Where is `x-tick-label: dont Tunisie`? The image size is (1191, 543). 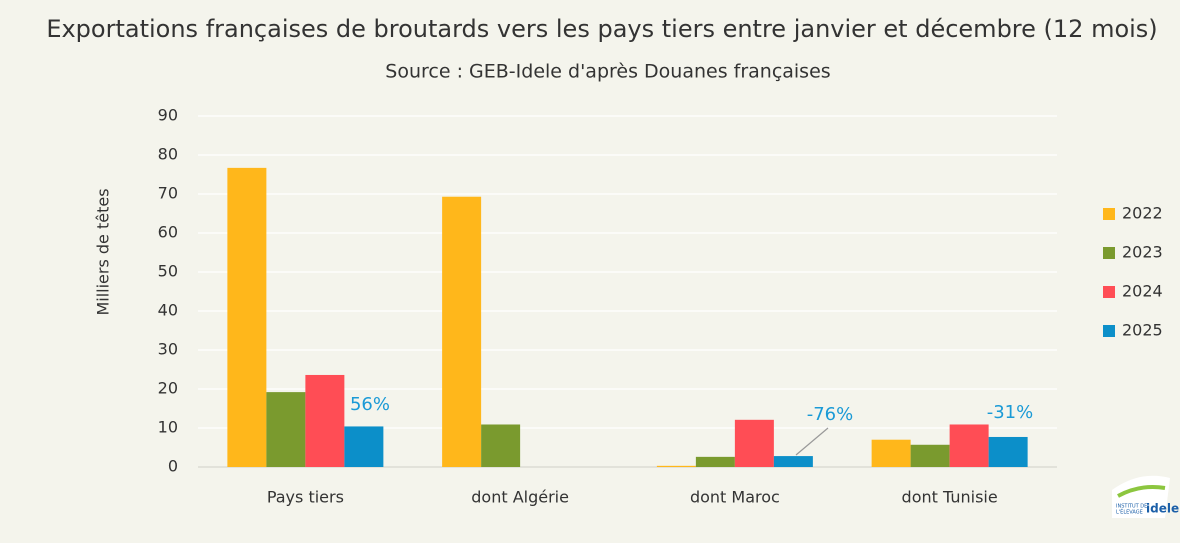 x-tick-label: dont Tunisie is located at coordinates (950, 497).